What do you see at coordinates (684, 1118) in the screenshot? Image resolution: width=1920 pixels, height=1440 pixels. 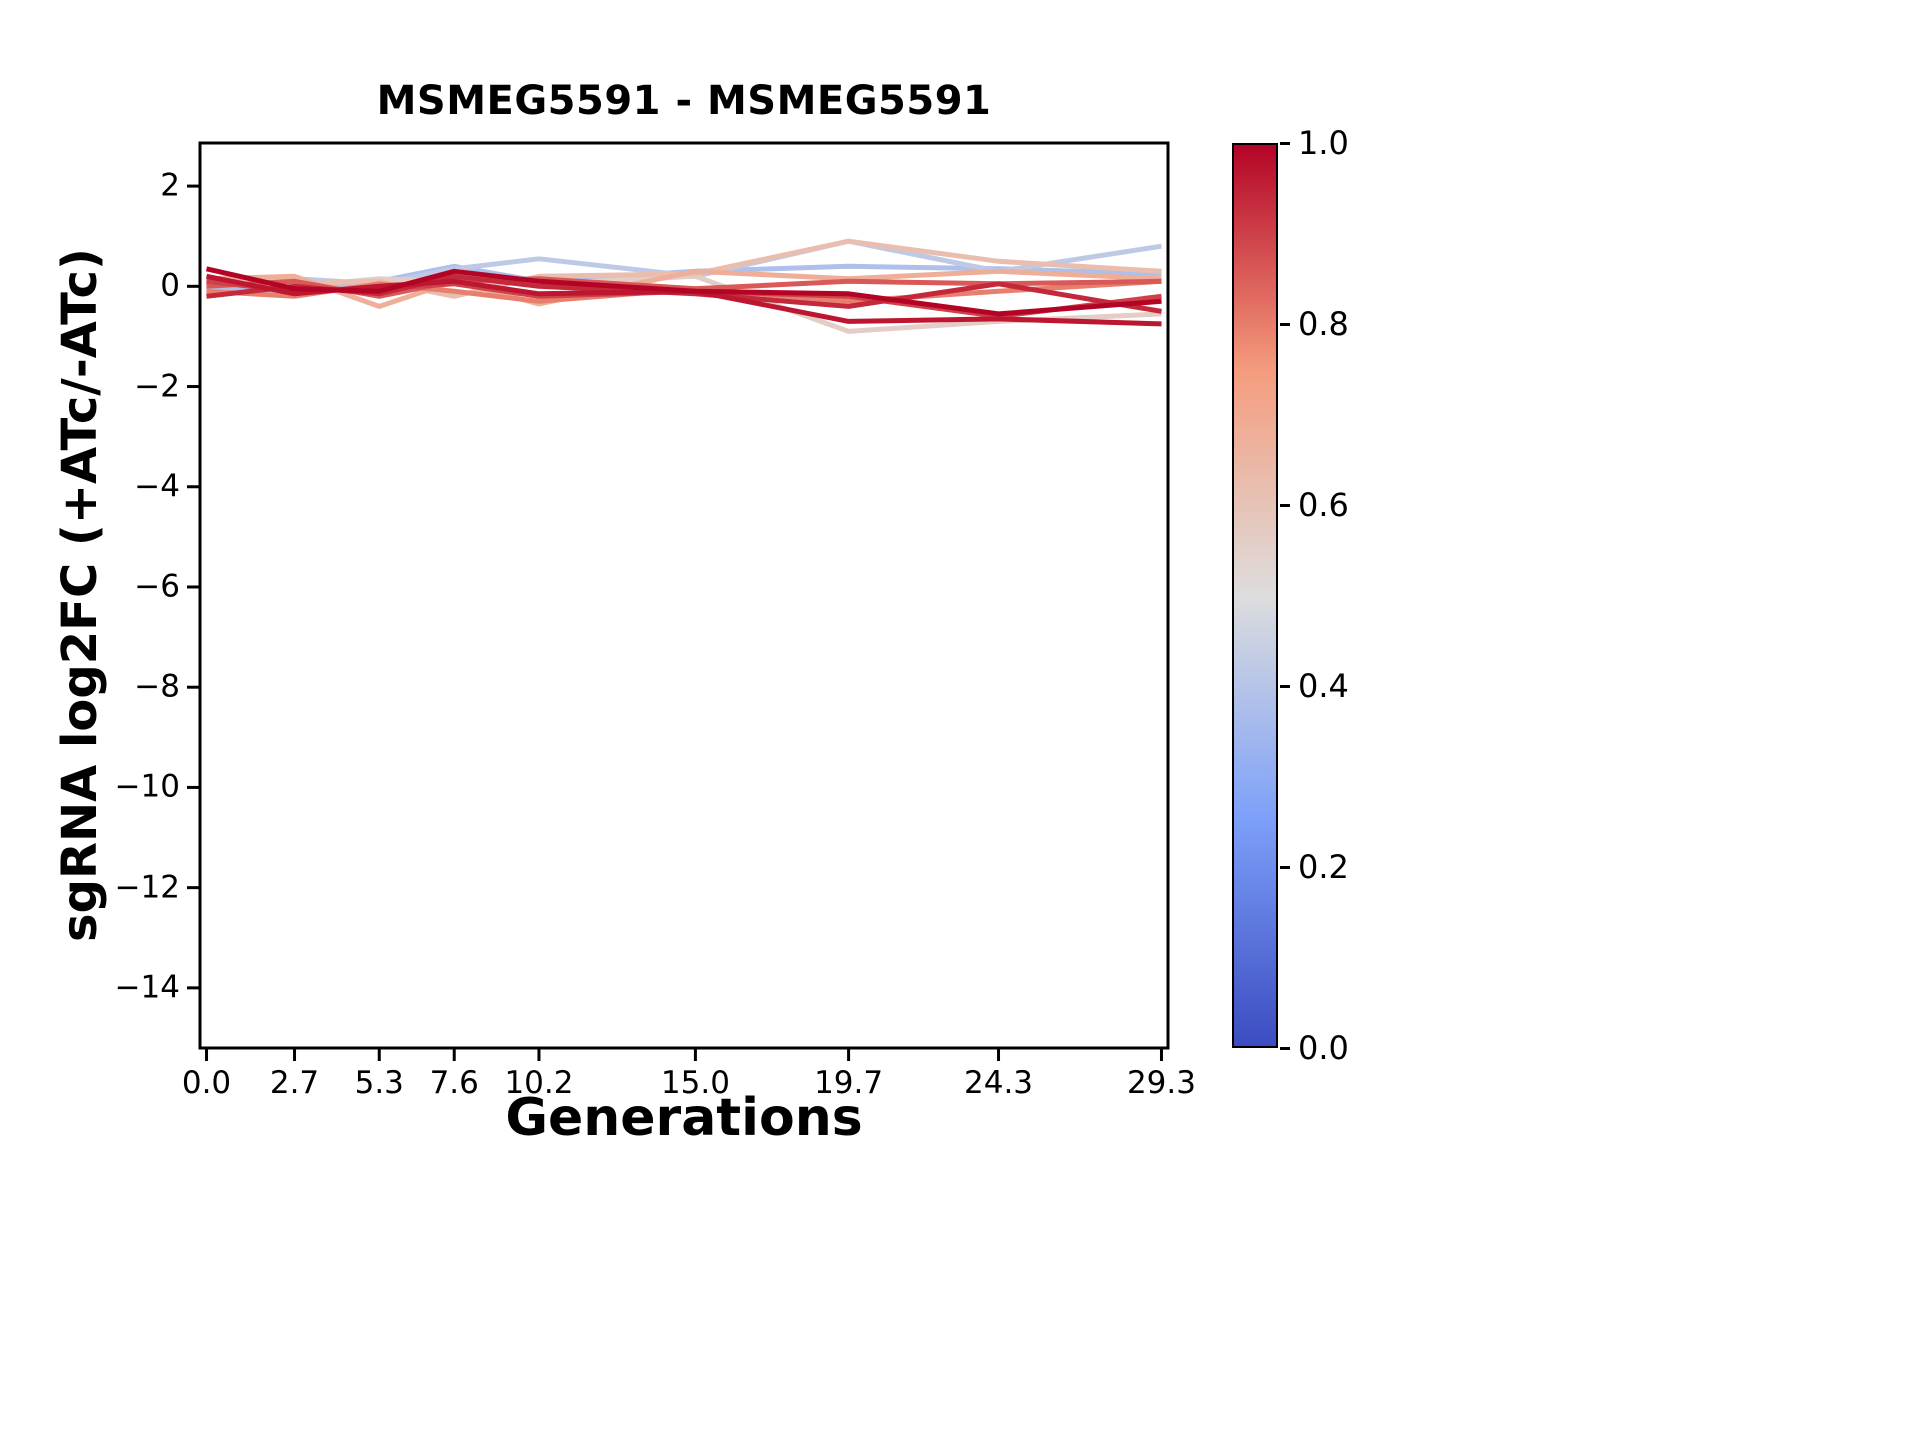 I see `x-axis-label: Generations` at bounding box center [684, 1118].